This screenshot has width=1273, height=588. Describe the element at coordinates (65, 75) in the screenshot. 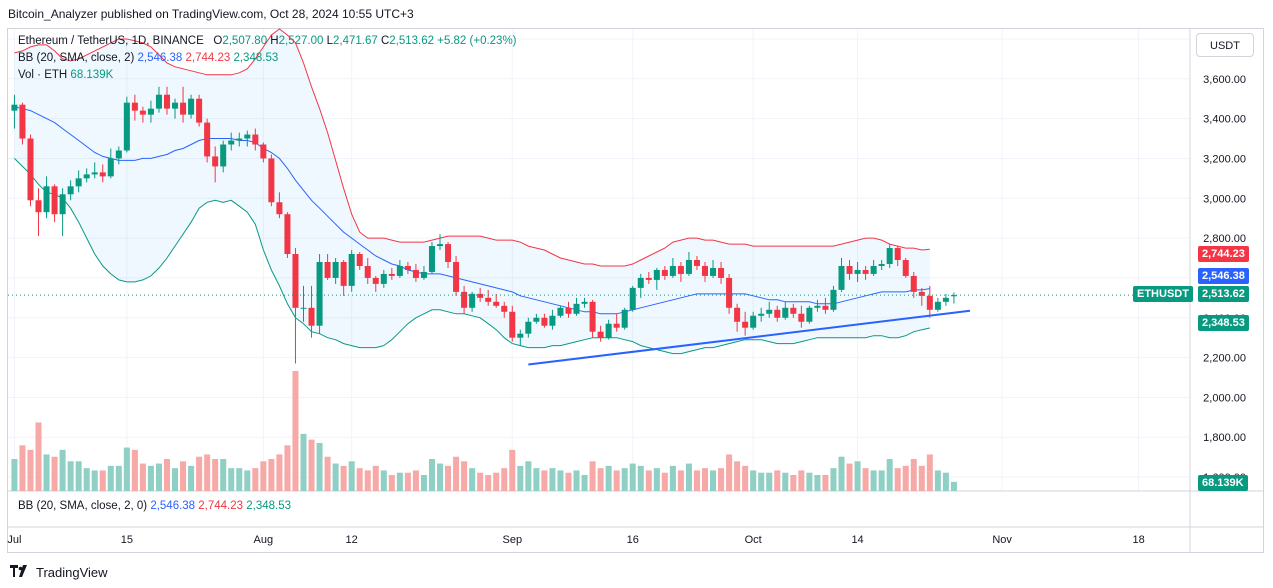

I see `vol-legend: Vol · ETH 68.139K` at that location.